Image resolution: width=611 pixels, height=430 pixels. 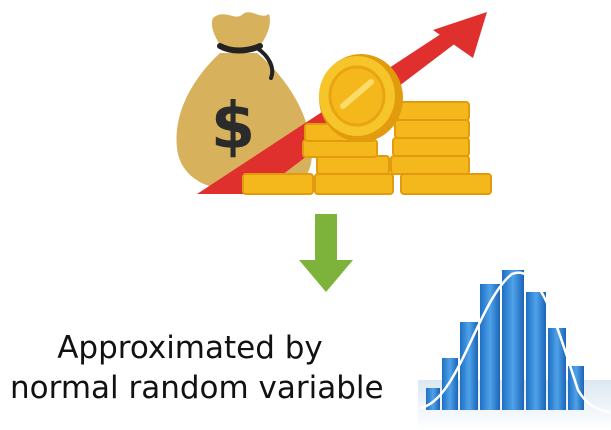 I want to click on caption-line-1: Approximated by, so click(x=190, y=348).